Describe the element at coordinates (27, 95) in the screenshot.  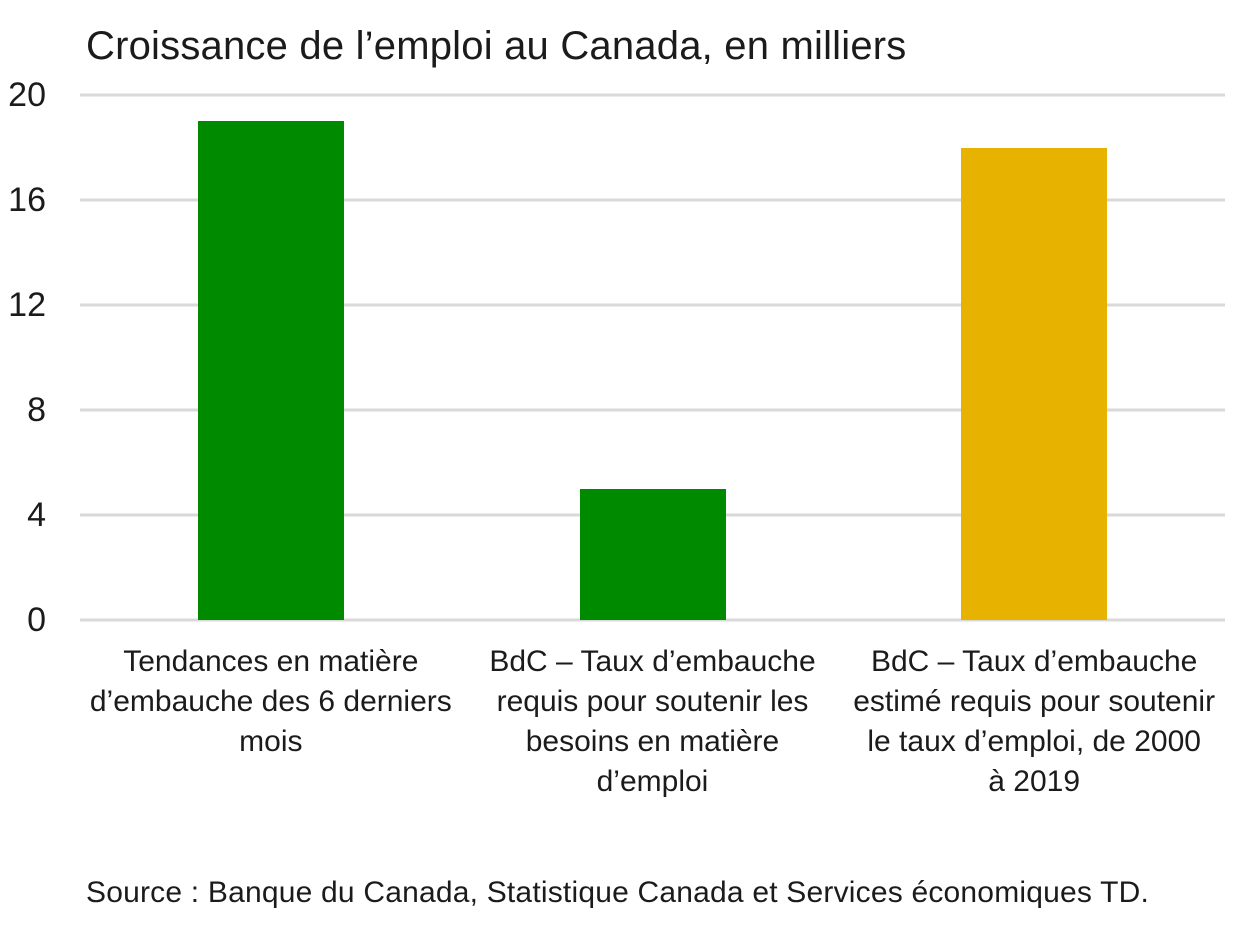
I see `y-tick-label: 20` at that location.